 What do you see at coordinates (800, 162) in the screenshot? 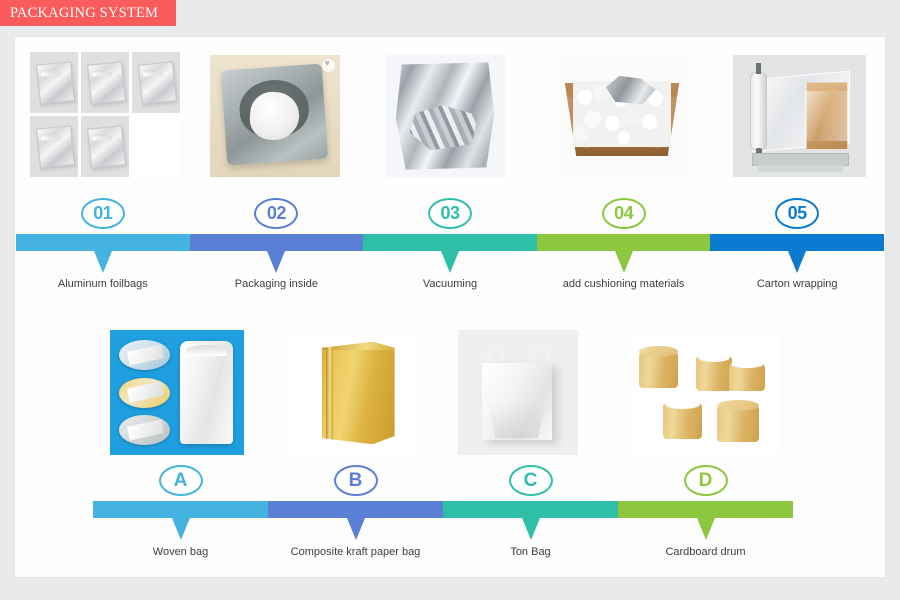
I see `machine-base` at bounding box center [800, 162].